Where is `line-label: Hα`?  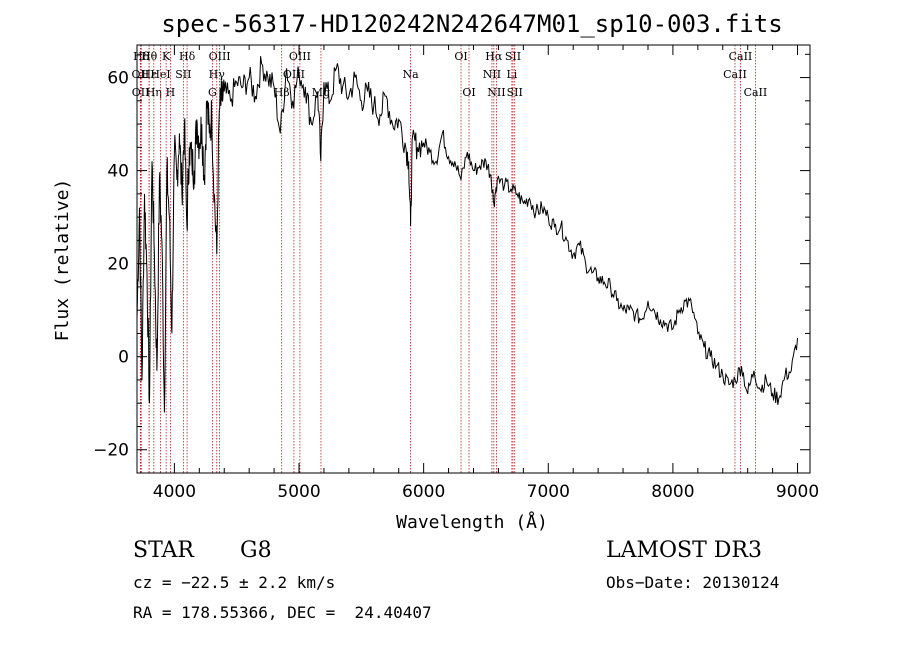 line-label: Hα is located at coordinates (494, 56).